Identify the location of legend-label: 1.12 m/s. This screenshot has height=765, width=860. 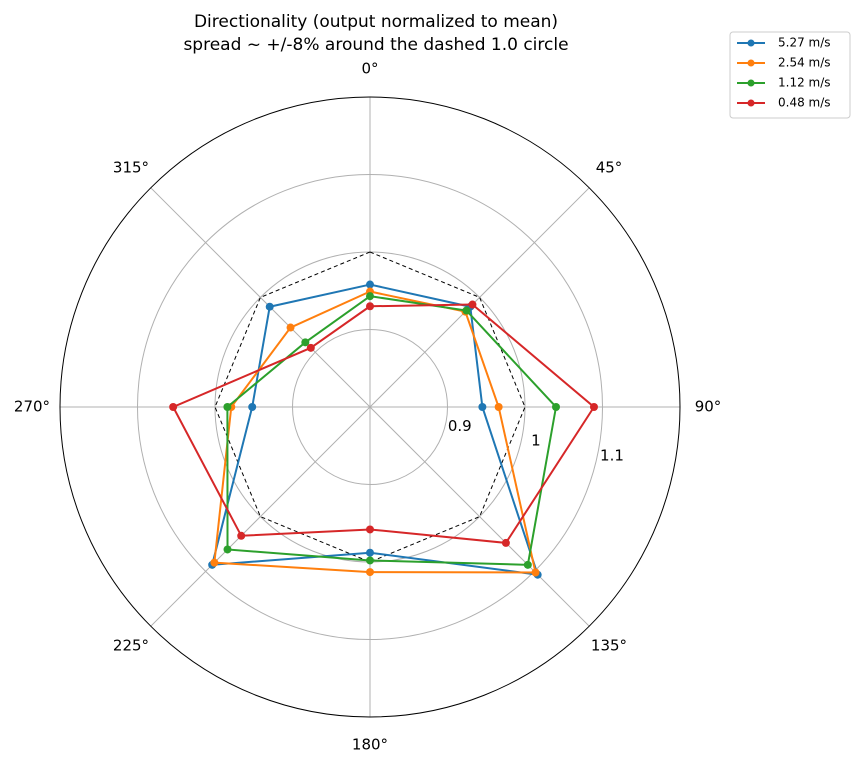
(804, 83).